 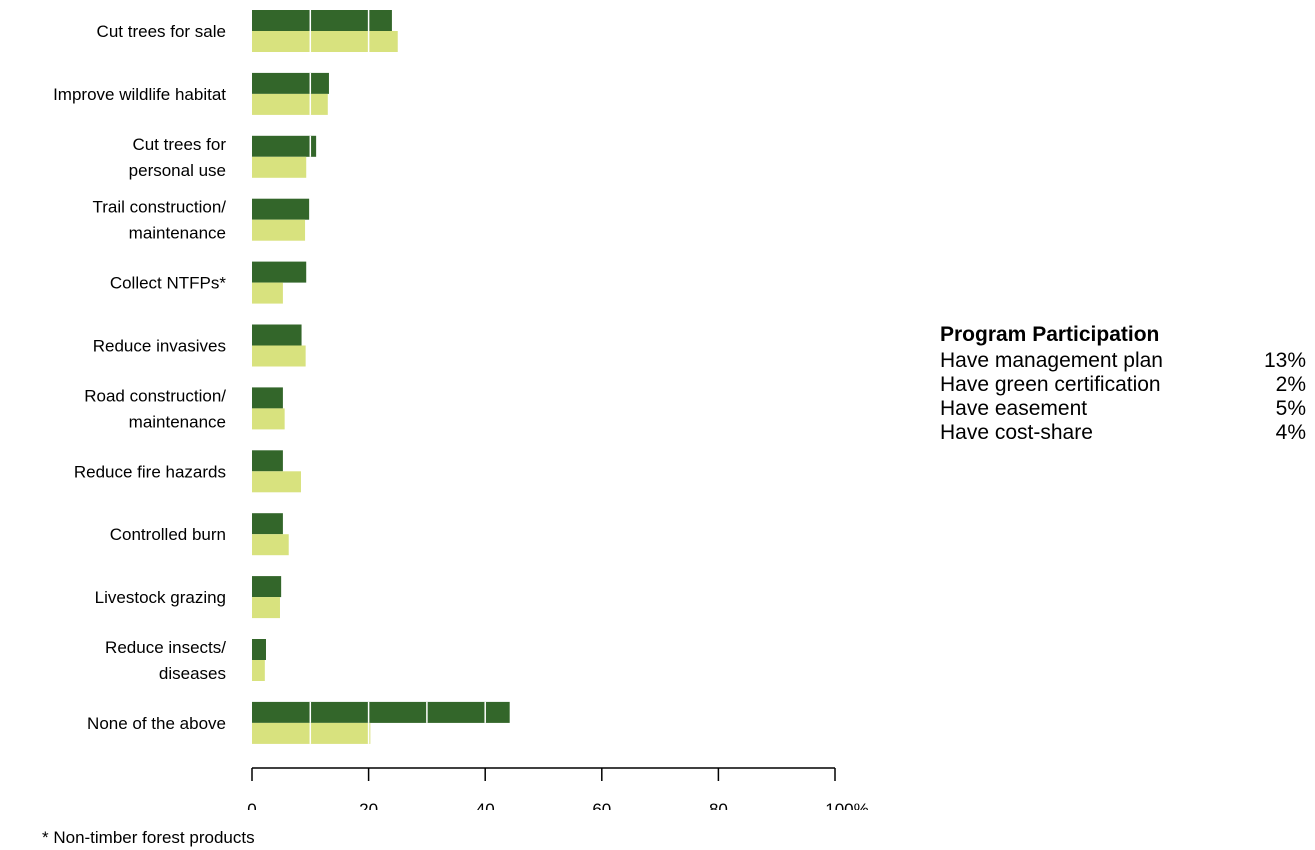 What do you see at coordinates (558, 788) in the screenshot?
I see `x-axis: 0 20 40 60 80 100%` at bounding box center [558, 788].